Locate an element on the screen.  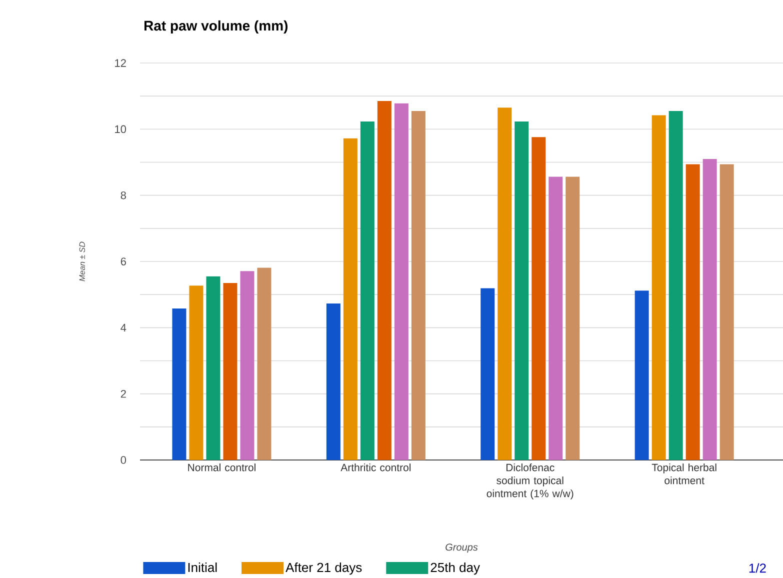
x-tick-label: Diclofenac sodium topical ointment (1% w/w) is located at coordinates (530, 482).